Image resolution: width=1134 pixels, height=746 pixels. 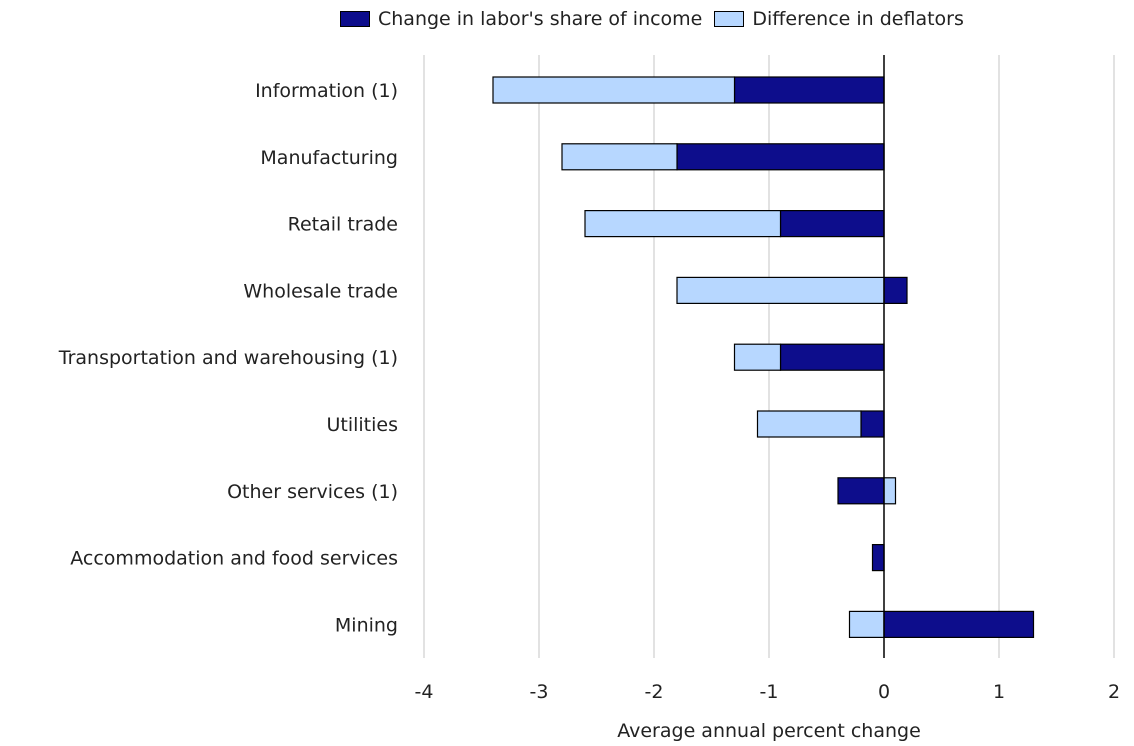 What do you see at coordinates (234, 559) in the screenshot?
I see `category-label: Accommodation and food services` at bounding box center [234, 559].